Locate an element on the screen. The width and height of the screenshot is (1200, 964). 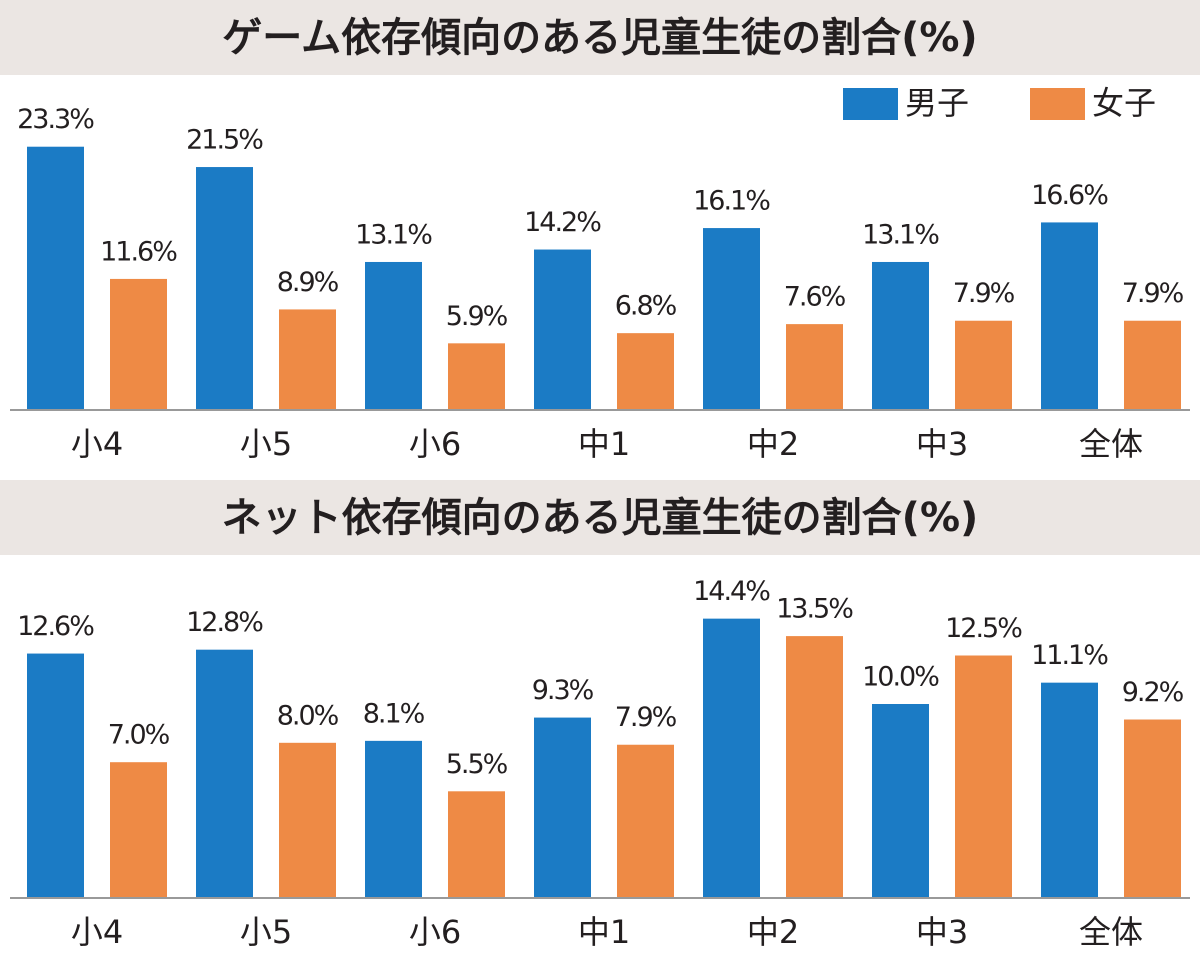
value-label: 5.5% is located at coordinates (477, 764).